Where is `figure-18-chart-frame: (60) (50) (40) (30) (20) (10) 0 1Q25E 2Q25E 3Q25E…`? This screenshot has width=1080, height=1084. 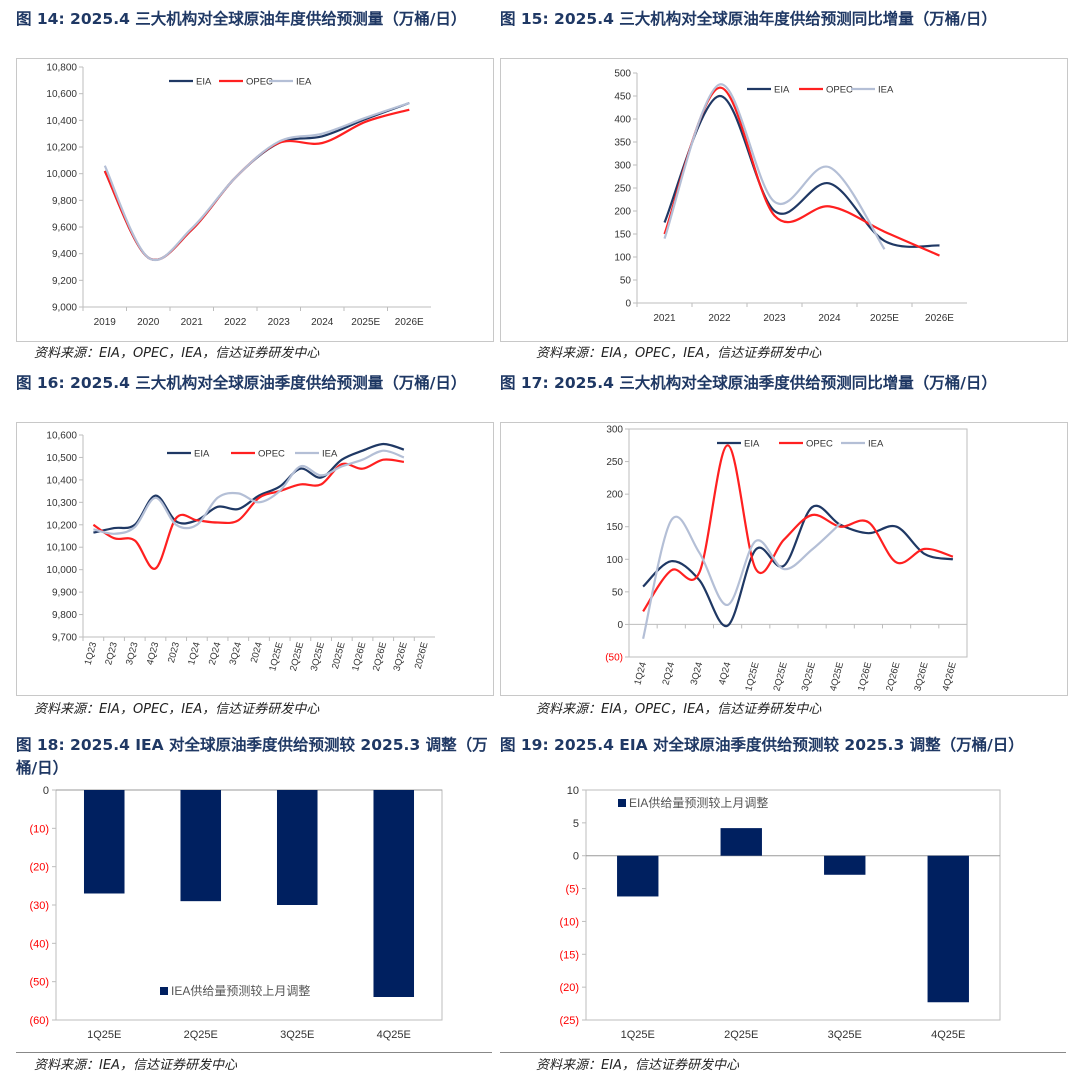
figure-18-chart-frame: (60) (50) (40) (30) (20) (10) 0 1Q25E 2Q25E 3Q25E… is located at coordinates (254, 916).